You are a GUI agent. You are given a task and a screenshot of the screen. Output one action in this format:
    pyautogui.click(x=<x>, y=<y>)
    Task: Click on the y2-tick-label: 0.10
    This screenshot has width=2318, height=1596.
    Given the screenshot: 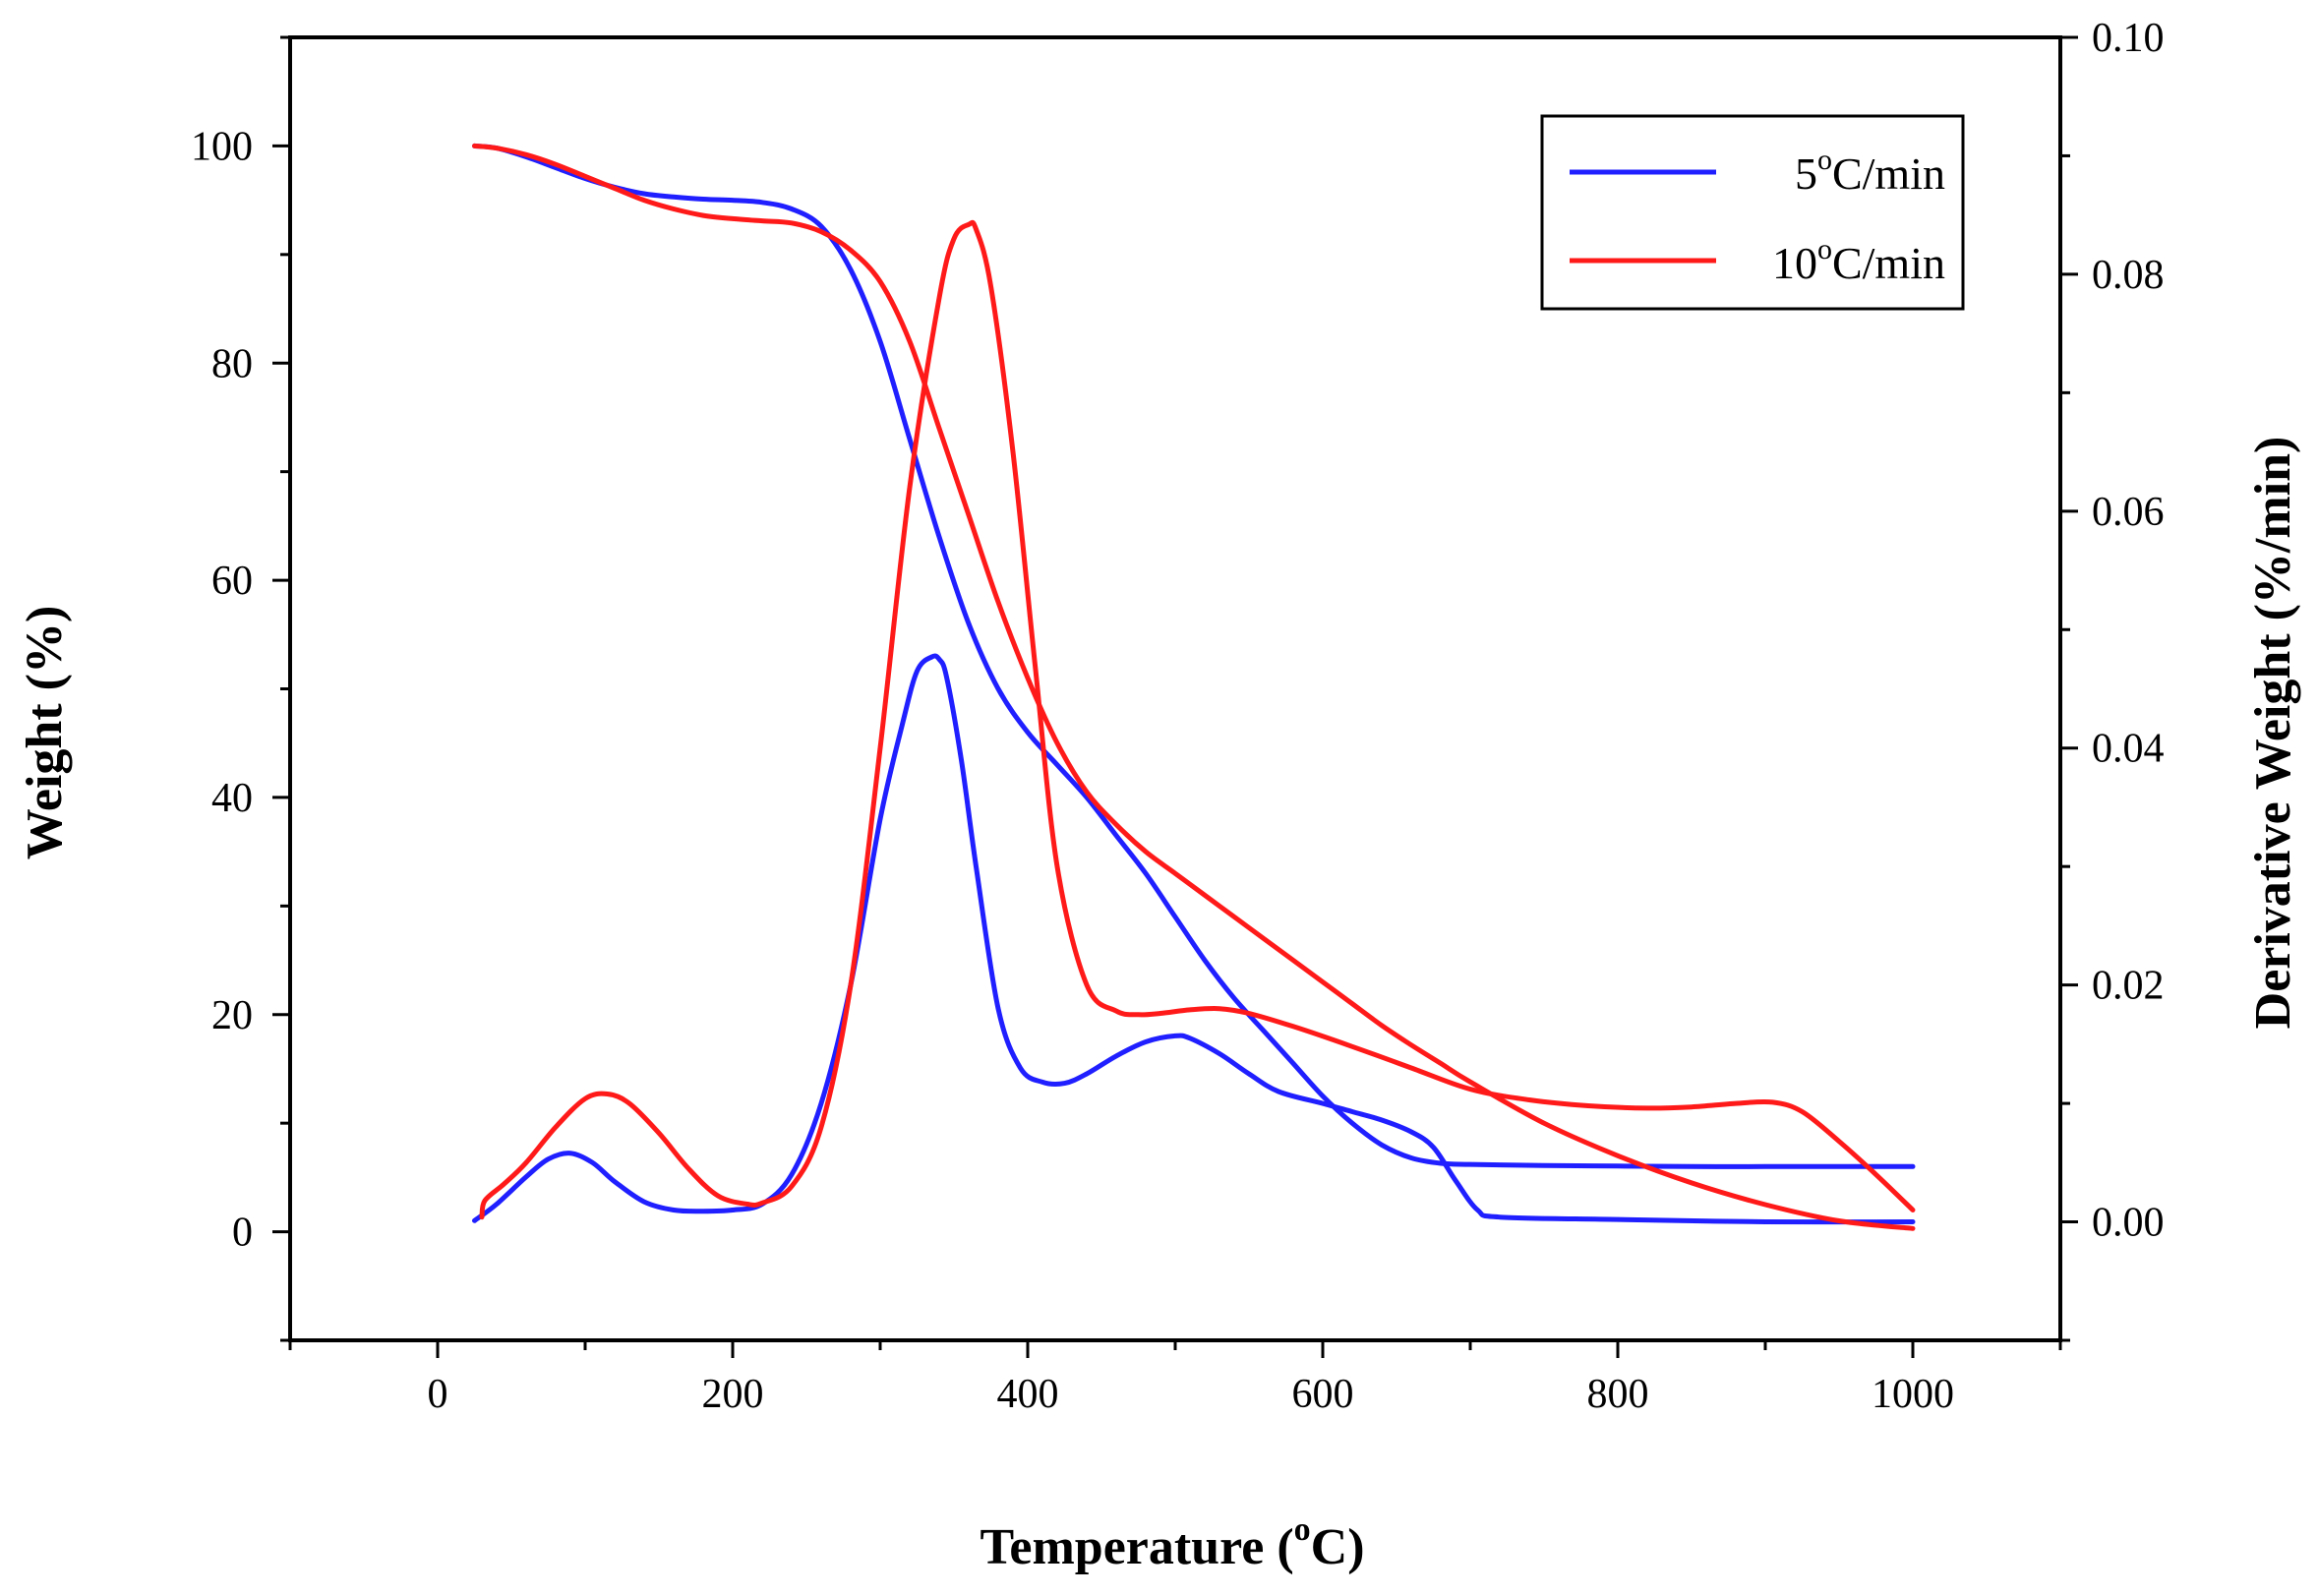 What is the action you would take?
    pyautogui.click(x=2128, y=38)
    